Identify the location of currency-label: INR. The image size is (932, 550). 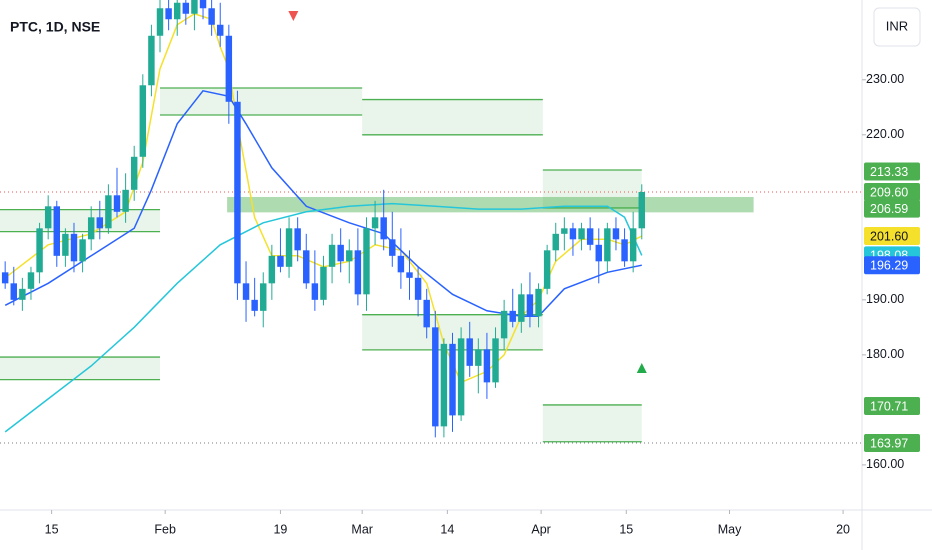
(897, 25).